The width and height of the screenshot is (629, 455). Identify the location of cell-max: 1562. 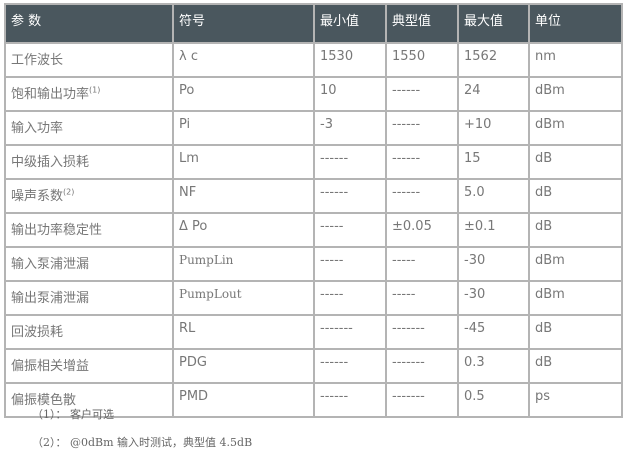
(493, 60).